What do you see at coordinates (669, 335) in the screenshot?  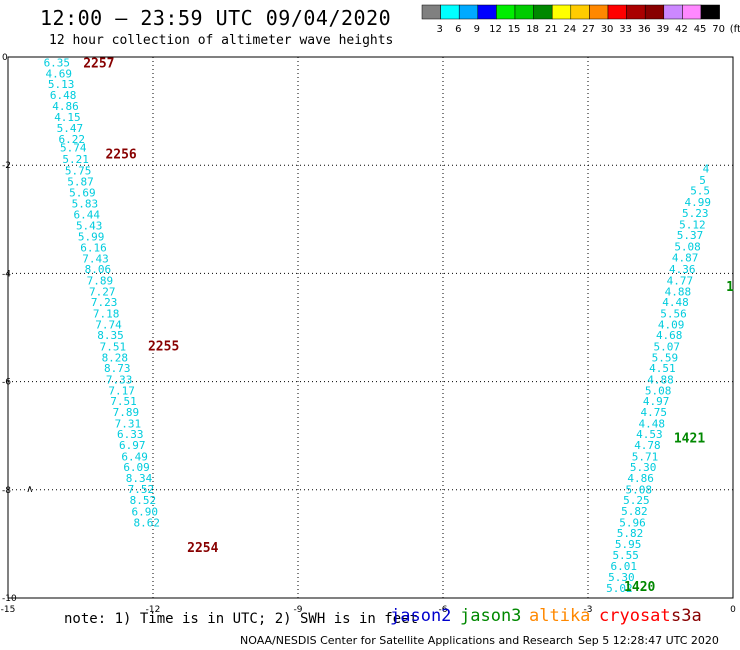 I see `wave-height-label: 4.68` at bounding box center [669, 335].